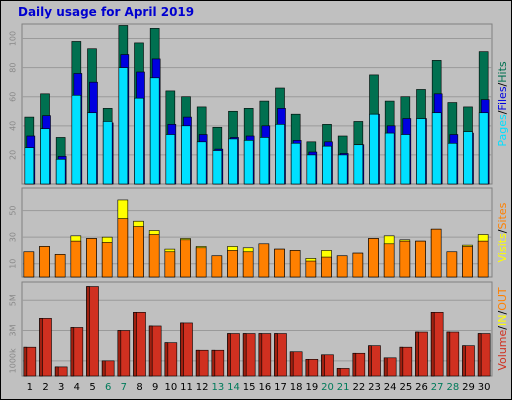 The width and height of the screenshot is (512, 400). I want to click on y-tick-label: 40, so click(13, 126).